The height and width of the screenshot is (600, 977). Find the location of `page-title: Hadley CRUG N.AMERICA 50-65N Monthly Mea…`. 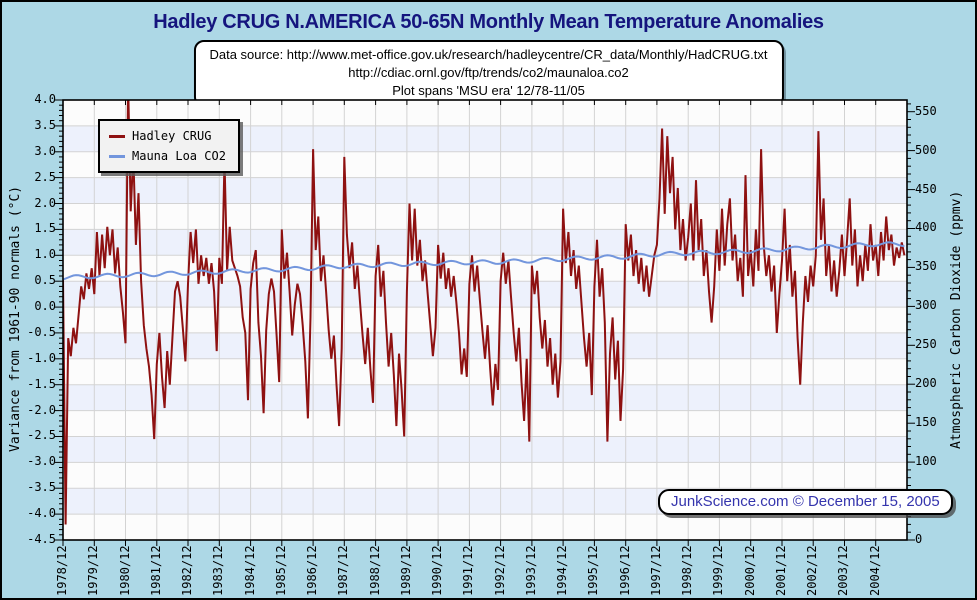

page-title: Hadley CRUG N.AMERICA 50-65N Monthly Mea… is located at coordinates (488, 22).